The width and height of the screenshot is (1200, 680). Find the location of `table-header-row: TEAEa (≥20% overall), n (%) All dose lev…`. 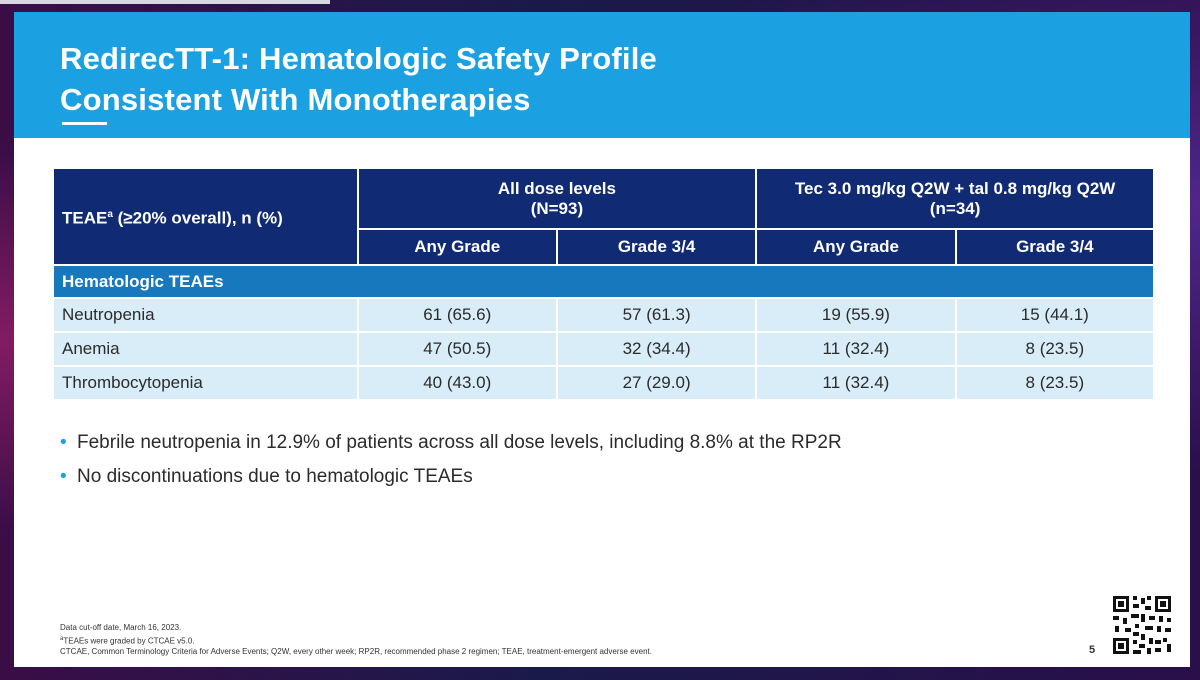

table-header-row: TEAEa (≥20% overall), n (%) All dose lev… is located at coordinates (603, 216).